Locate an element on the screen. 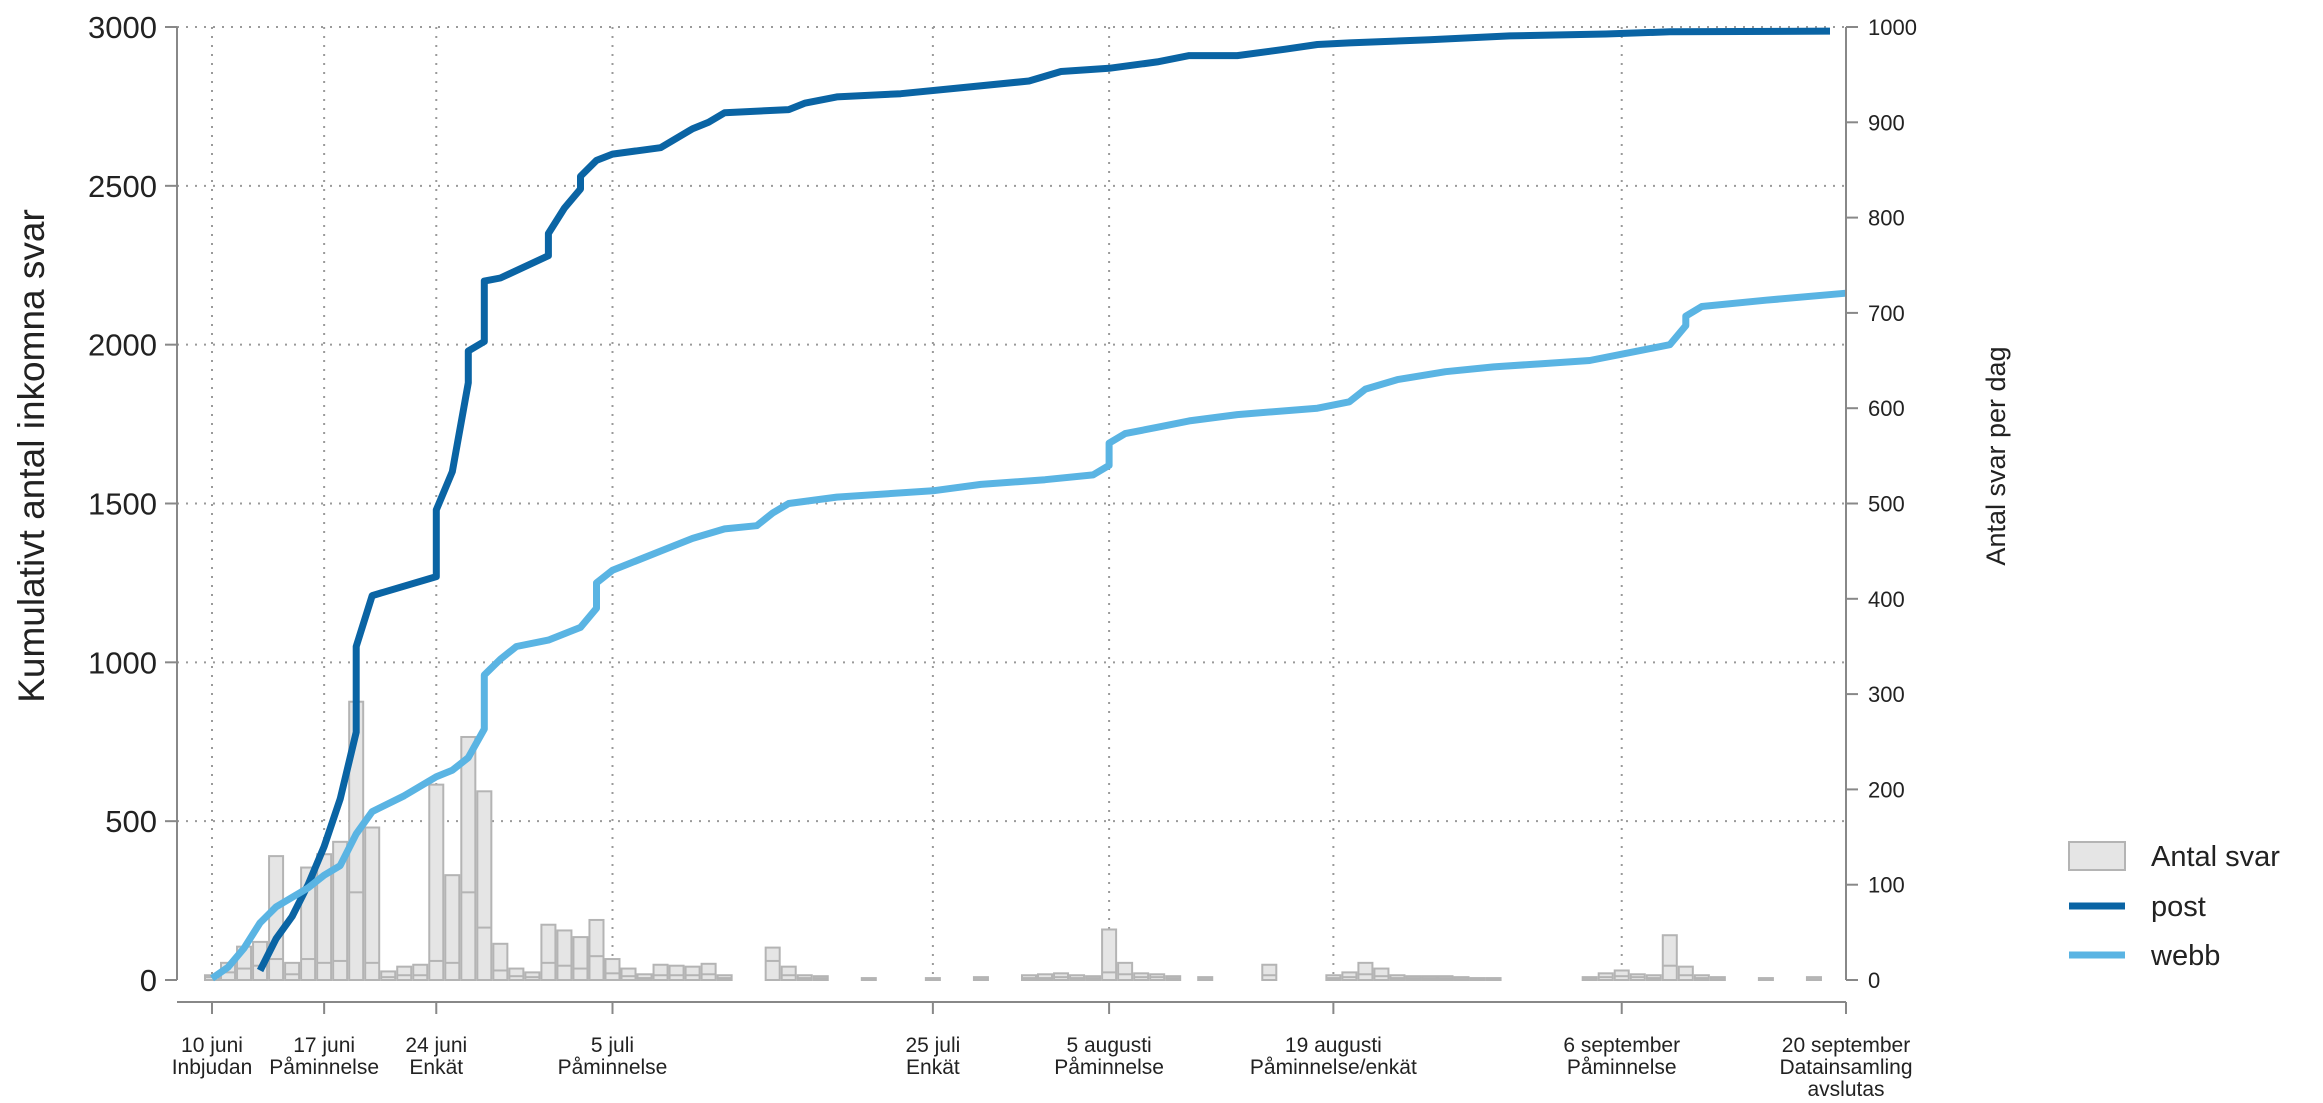 The height and width of the screenshot is (1103, 2323). right-tick-label: 0 is located at coordinates (1874, 980).